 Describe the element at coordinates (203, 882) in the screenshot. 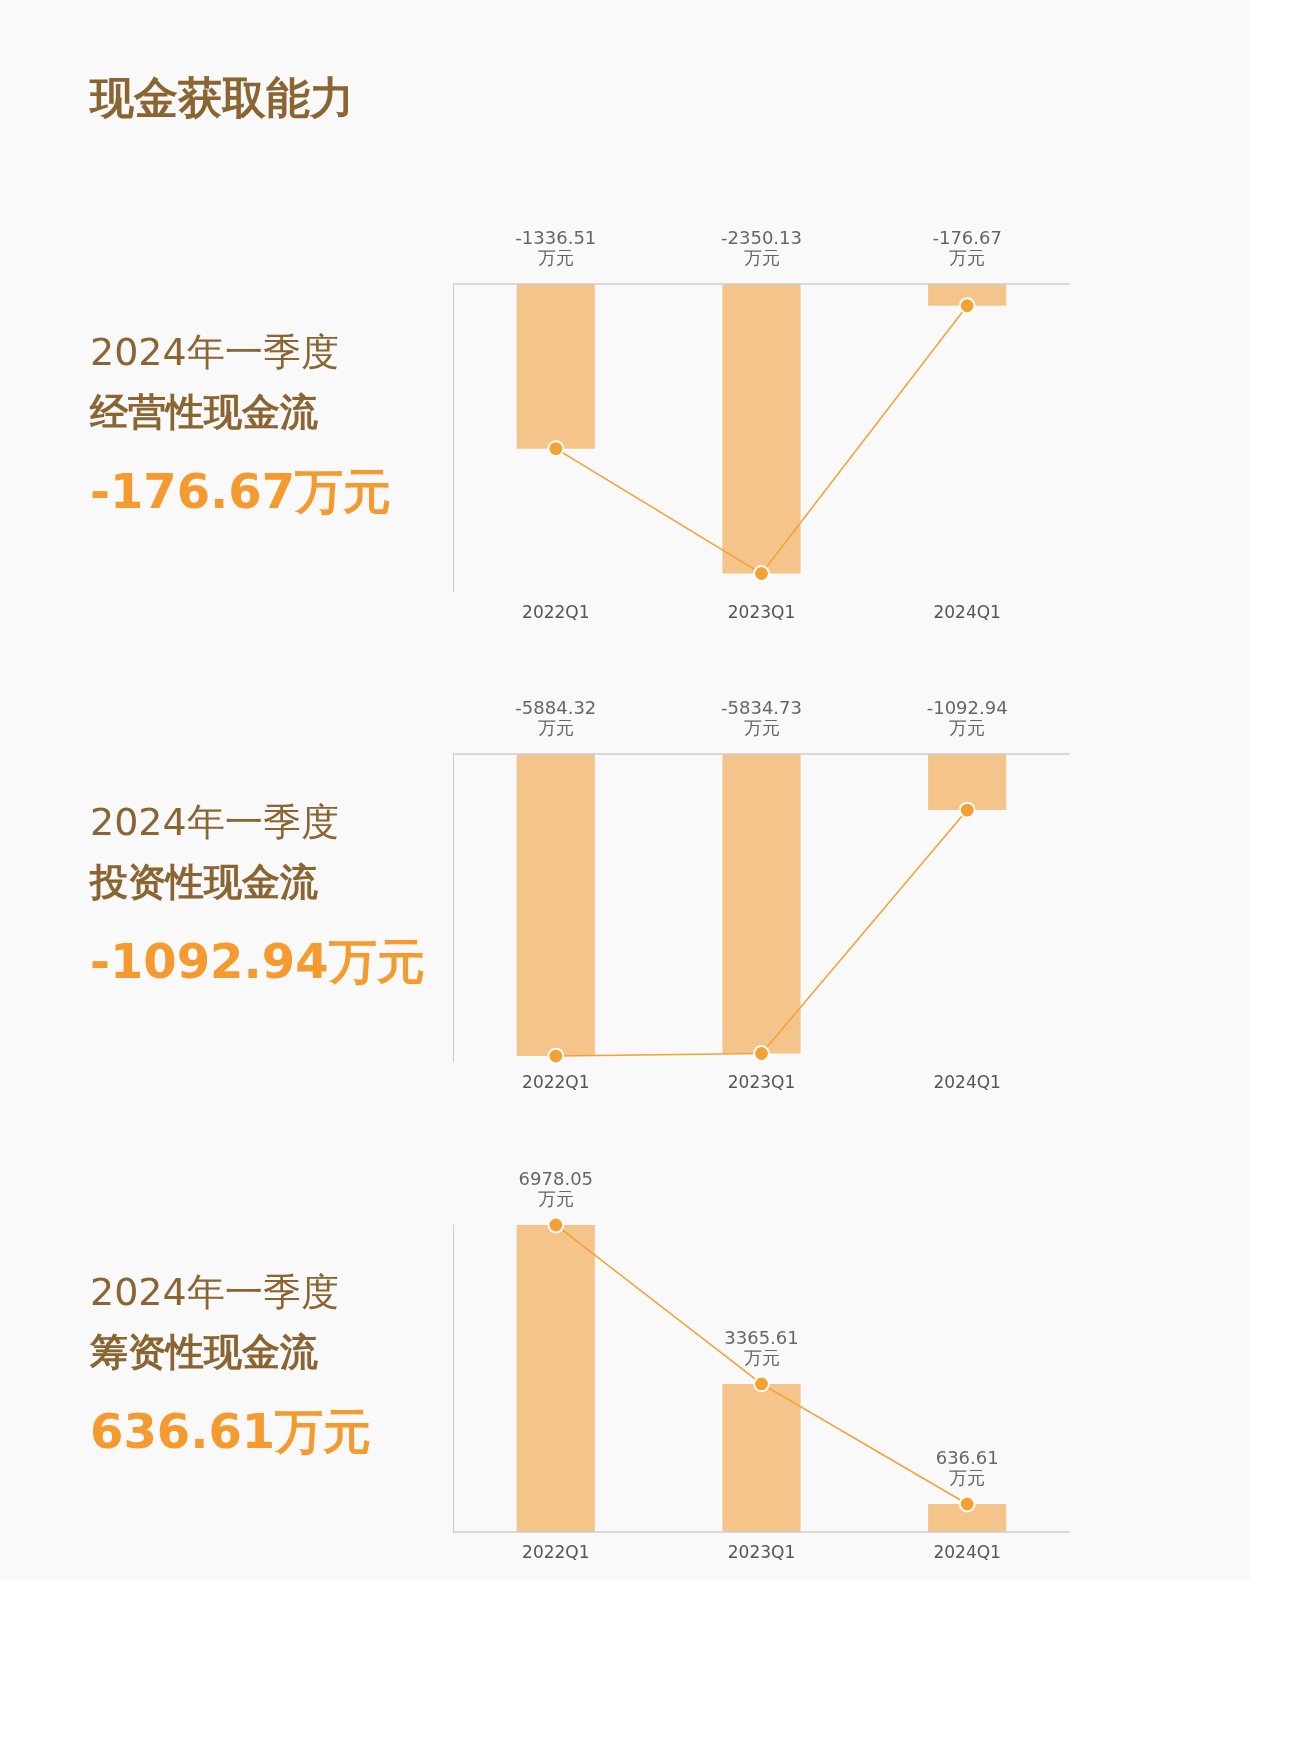

I see `text: 投资性现金流` at that location.